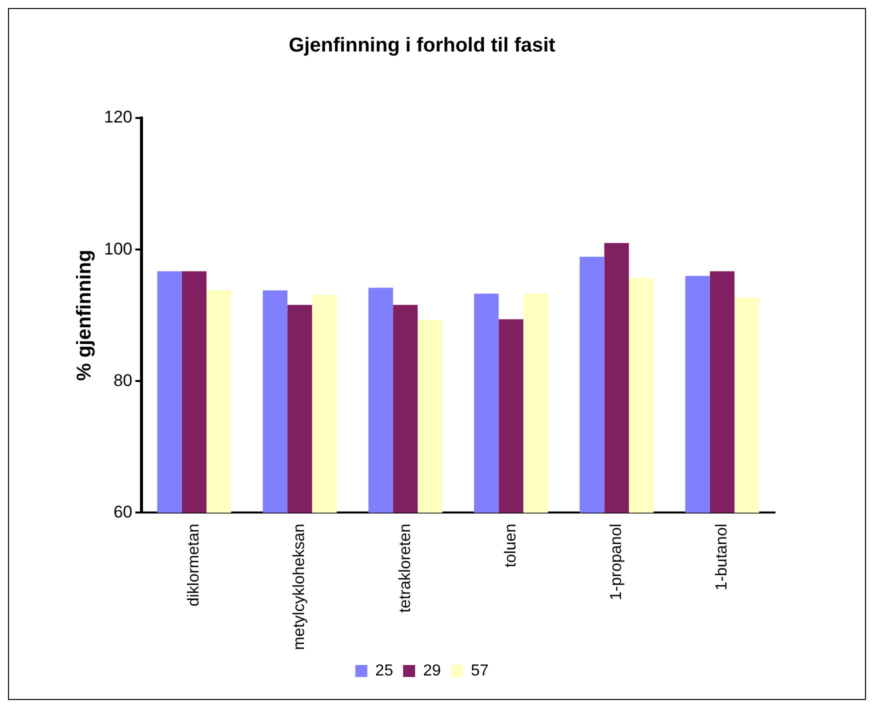  What do you see at coordinates (432, 671) in the screenshot?
I see `legend-label: 29` at bounding box center [432, 671].